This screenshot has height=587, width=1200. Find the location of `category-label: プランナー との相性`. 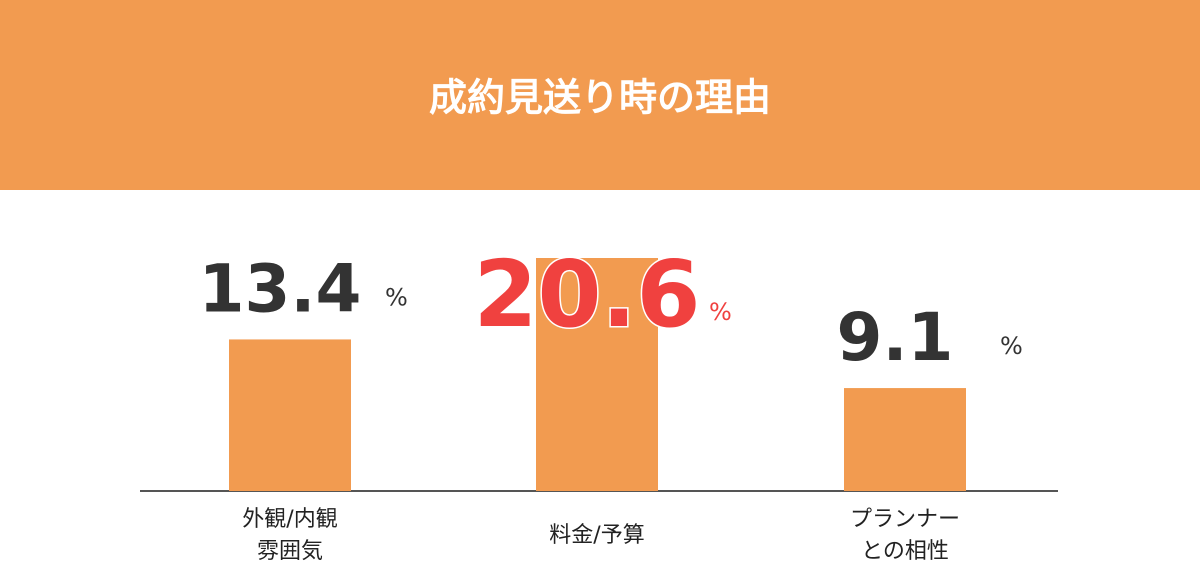

category-label: プランナー との相性 is located at coordinates (904, 535).